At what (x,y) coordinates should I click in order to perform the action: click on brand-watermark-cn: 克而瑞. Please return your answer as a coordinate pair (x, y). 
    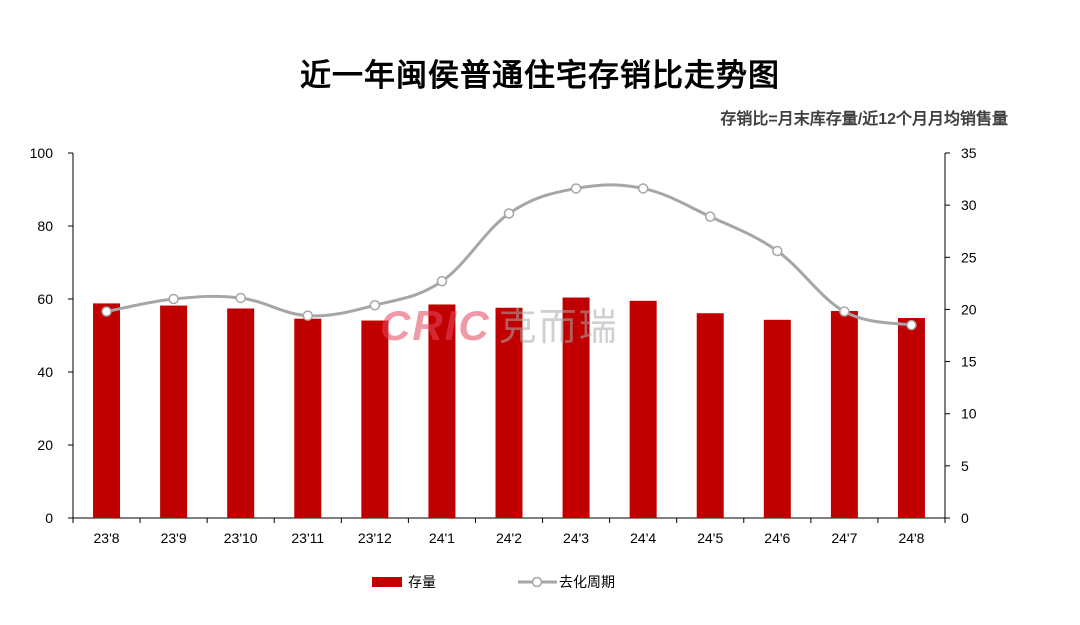
    Looking at the image, I should click on (558, 328).